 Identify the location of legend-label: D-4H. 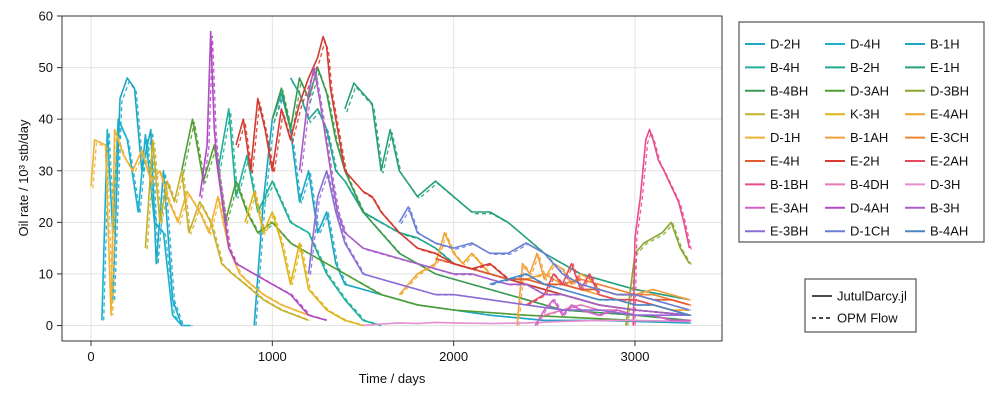
(865, 44).